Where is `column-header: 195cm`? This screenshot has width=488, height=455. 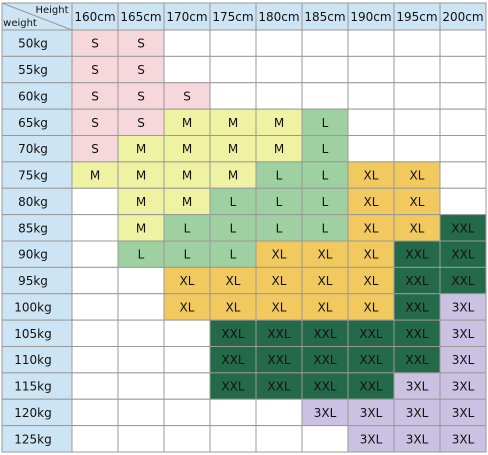
column-header: 195cm is located at coordinates (416, 17).